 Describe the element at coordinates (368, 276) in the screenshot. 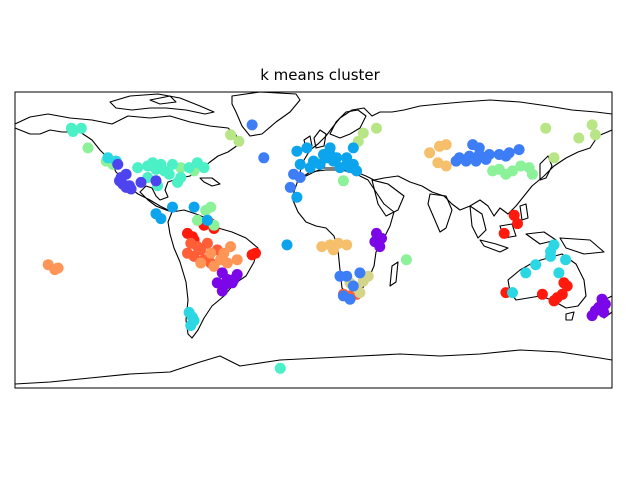

I see `cluster-point-khaki` at that location.